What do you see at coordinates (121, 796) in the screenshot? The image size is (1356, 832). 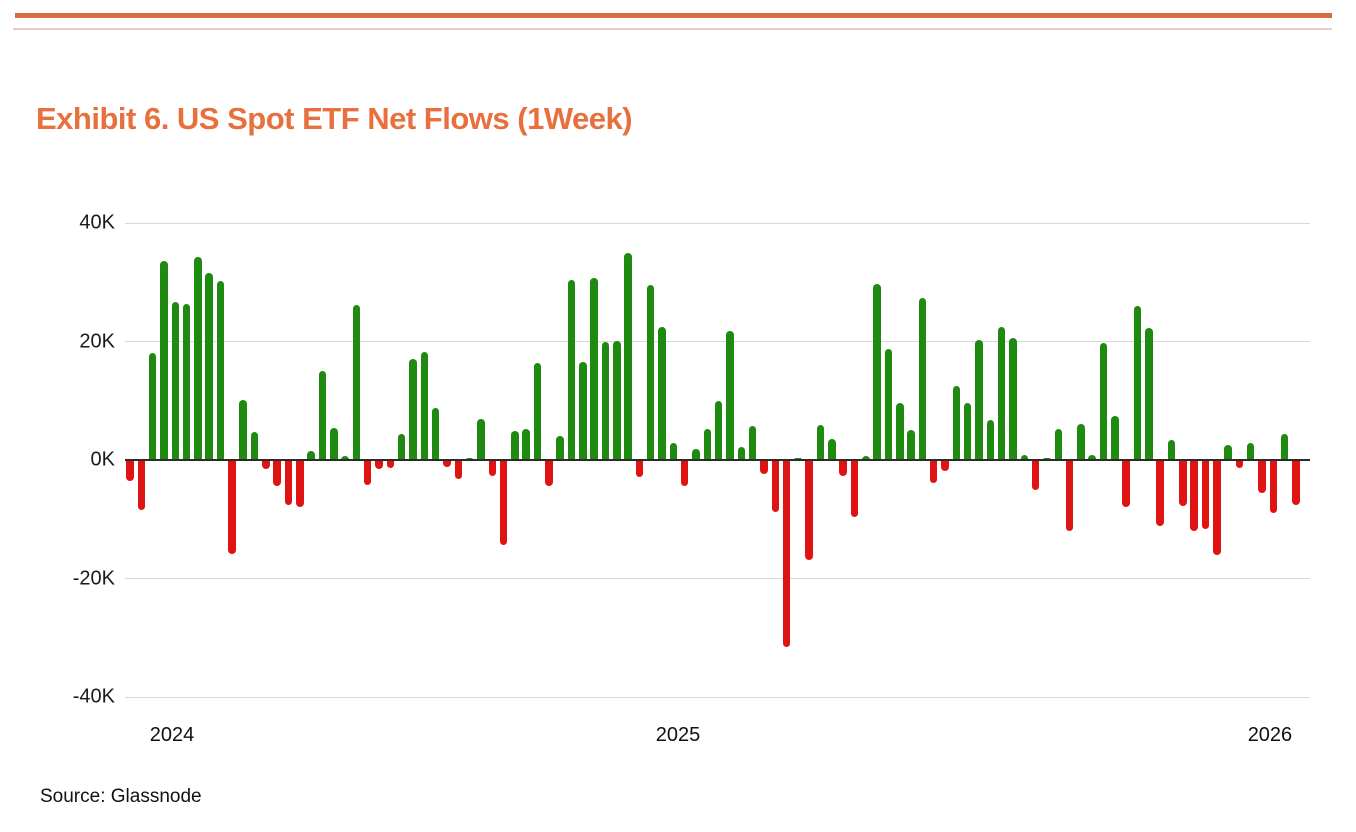 I see `source-caption: Source: Glassnode` at bounding box center [121, 796].